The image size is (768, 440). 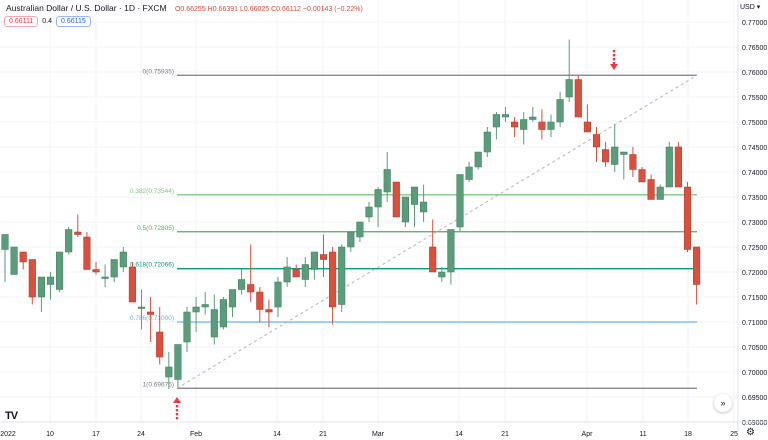 What do you see at coordinates (734, 434) in the screenshot?
I see `time-tick-label: 25` at bounding box center [734, 434].